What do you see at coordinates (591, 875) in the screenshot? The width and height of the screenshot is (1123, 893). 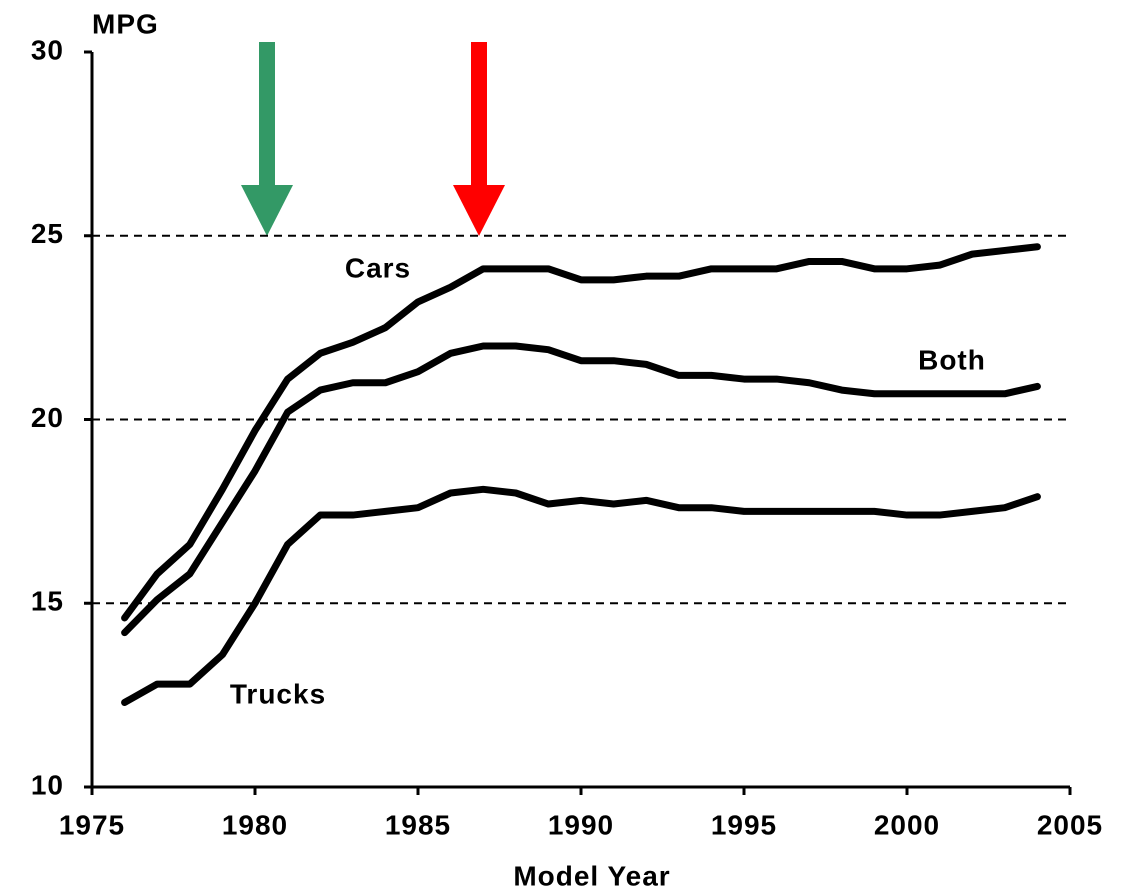 I see `x-axis-label: Model Year` at bounding box center [591, 875].